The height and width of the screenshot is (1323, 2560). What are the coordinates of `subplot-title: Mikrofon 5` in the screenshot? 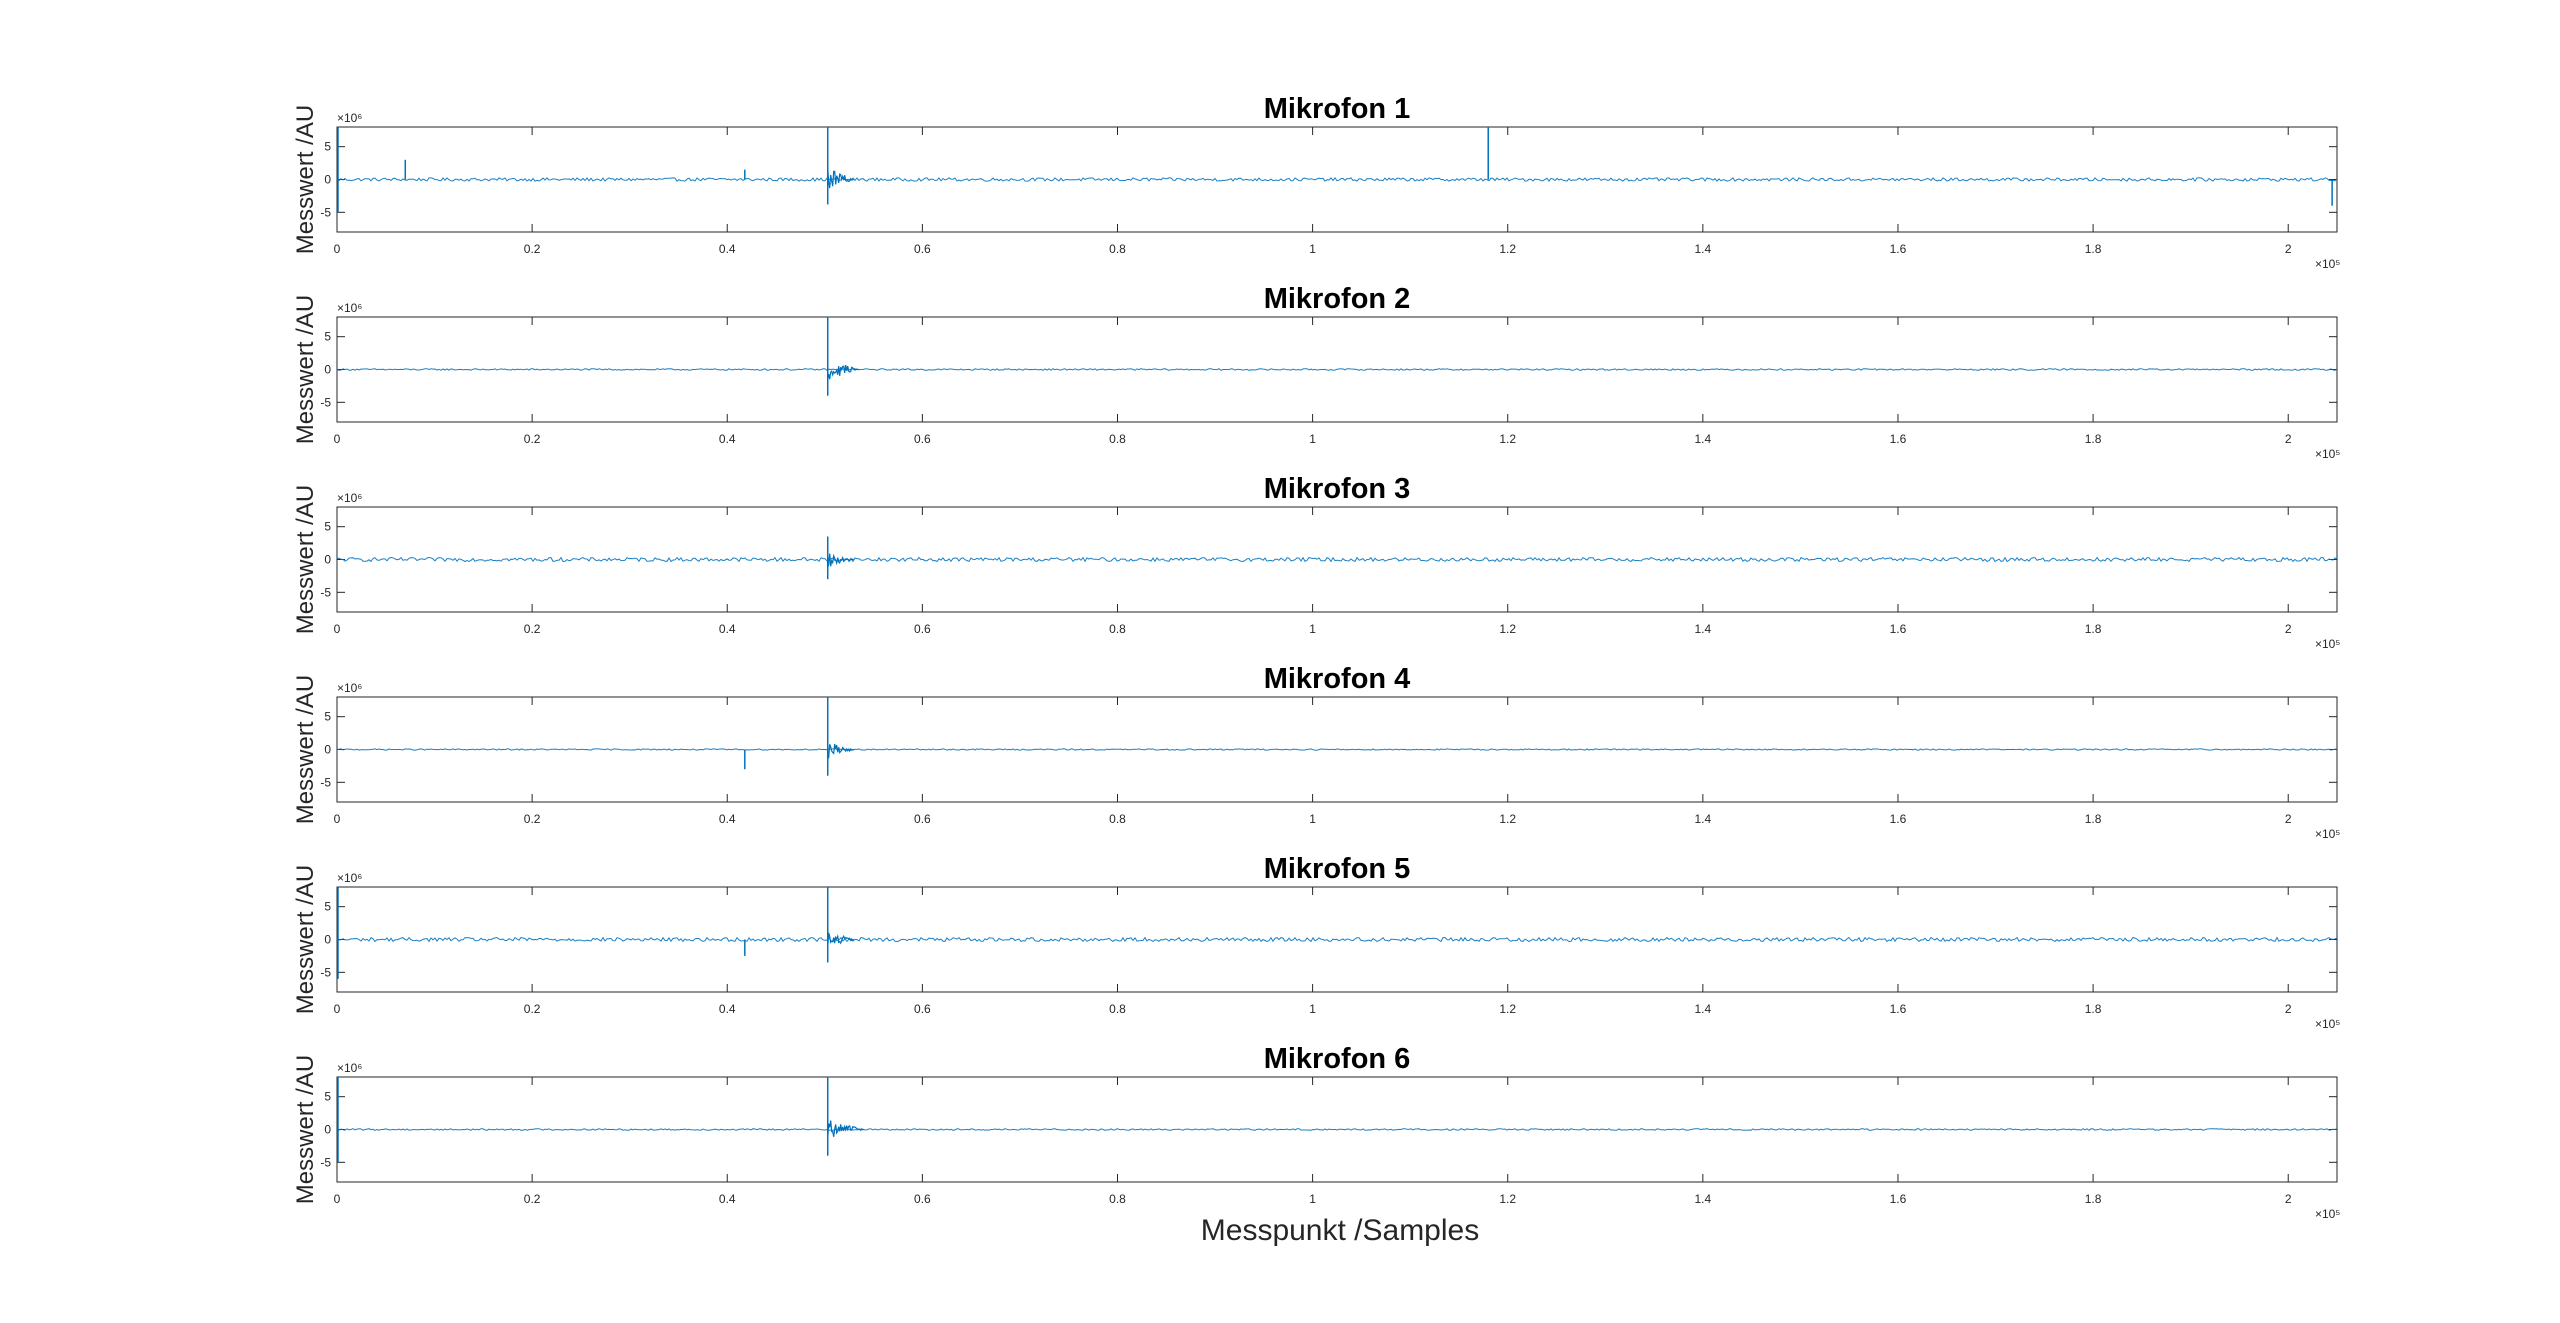 It's located at (1337, 869).